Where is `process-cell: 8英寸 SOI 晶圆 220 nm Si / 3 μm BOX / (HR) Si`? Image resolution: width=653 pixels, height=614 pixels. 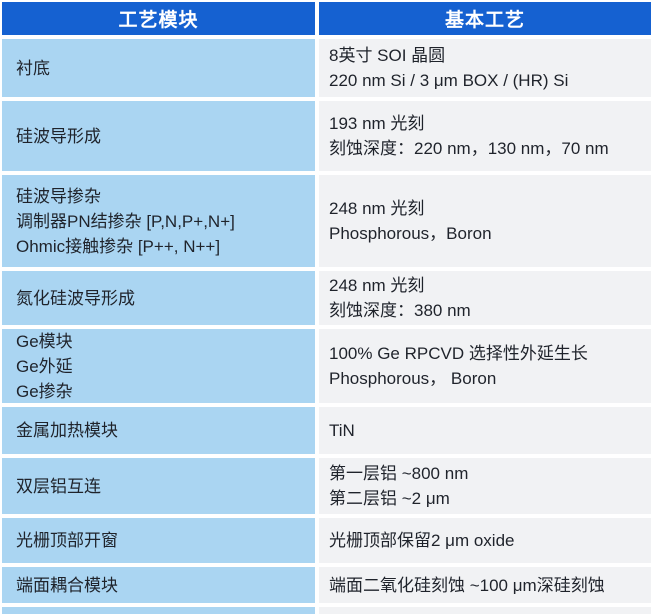
process-cell: 8英寸 SOI 晶圆 220 nm Si / 3 μm BOX / (HR) Si is located at coordinates (485, 68).